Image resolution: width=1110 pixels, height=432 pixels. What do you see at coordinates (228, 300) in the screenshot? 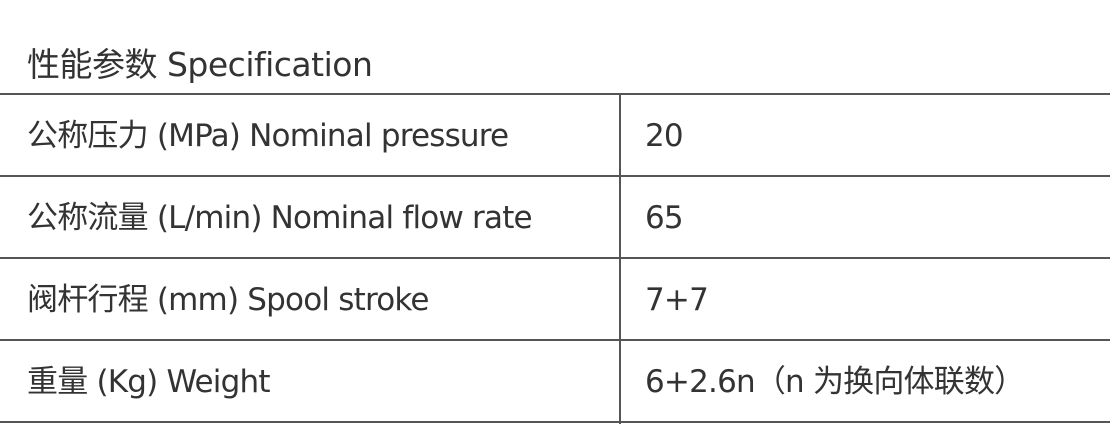
I see `row-label: 阀杆行程 (mm) Spool stroke` at bounding box center [228, 300].